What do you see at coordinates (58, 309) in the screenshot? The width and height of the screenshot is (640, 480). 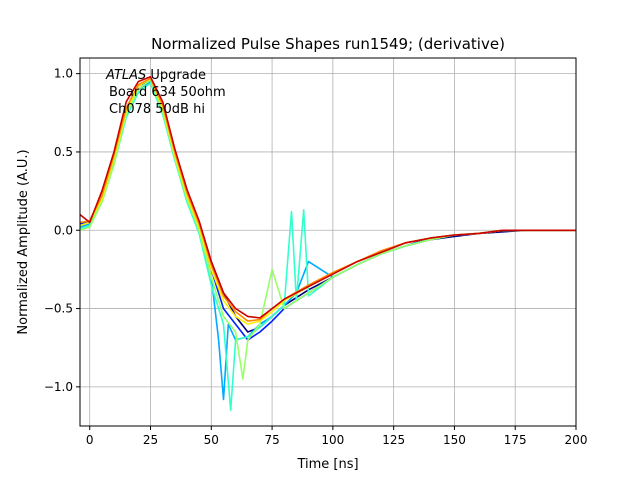 I see `y-tick-label: −0.5` at bounding box center [58, 309].